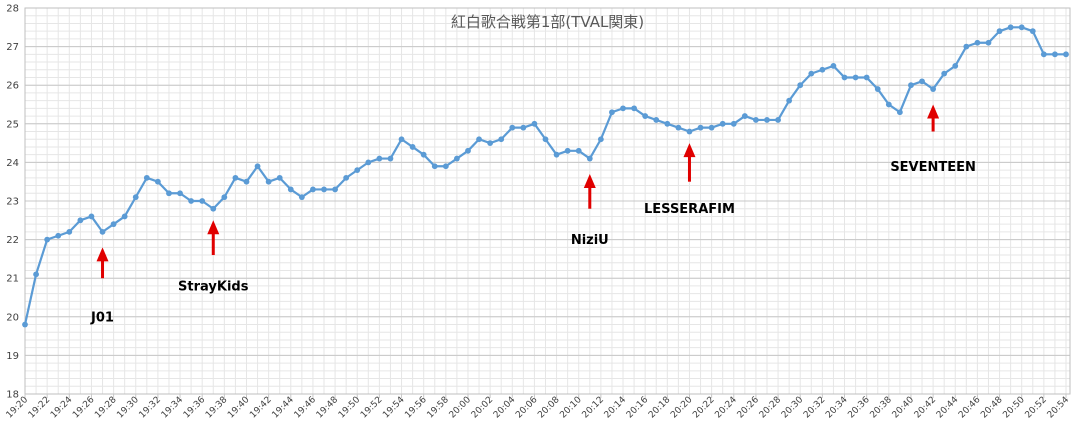 The image size is (1083, 437). What do you see at coordinates (1036, 407) in the screenshot?
I see `x-tick-label: 20:52` at bounding box center [1036, 407].